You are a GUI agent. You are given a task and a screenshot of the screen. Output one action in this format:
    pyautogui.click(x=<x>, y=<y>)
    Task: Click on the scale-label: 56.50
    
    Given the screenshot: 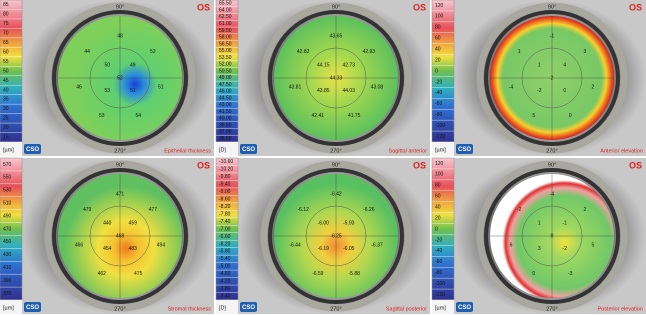 What is the action you would take?
    pyautogui.click(x=225, y=44)
    